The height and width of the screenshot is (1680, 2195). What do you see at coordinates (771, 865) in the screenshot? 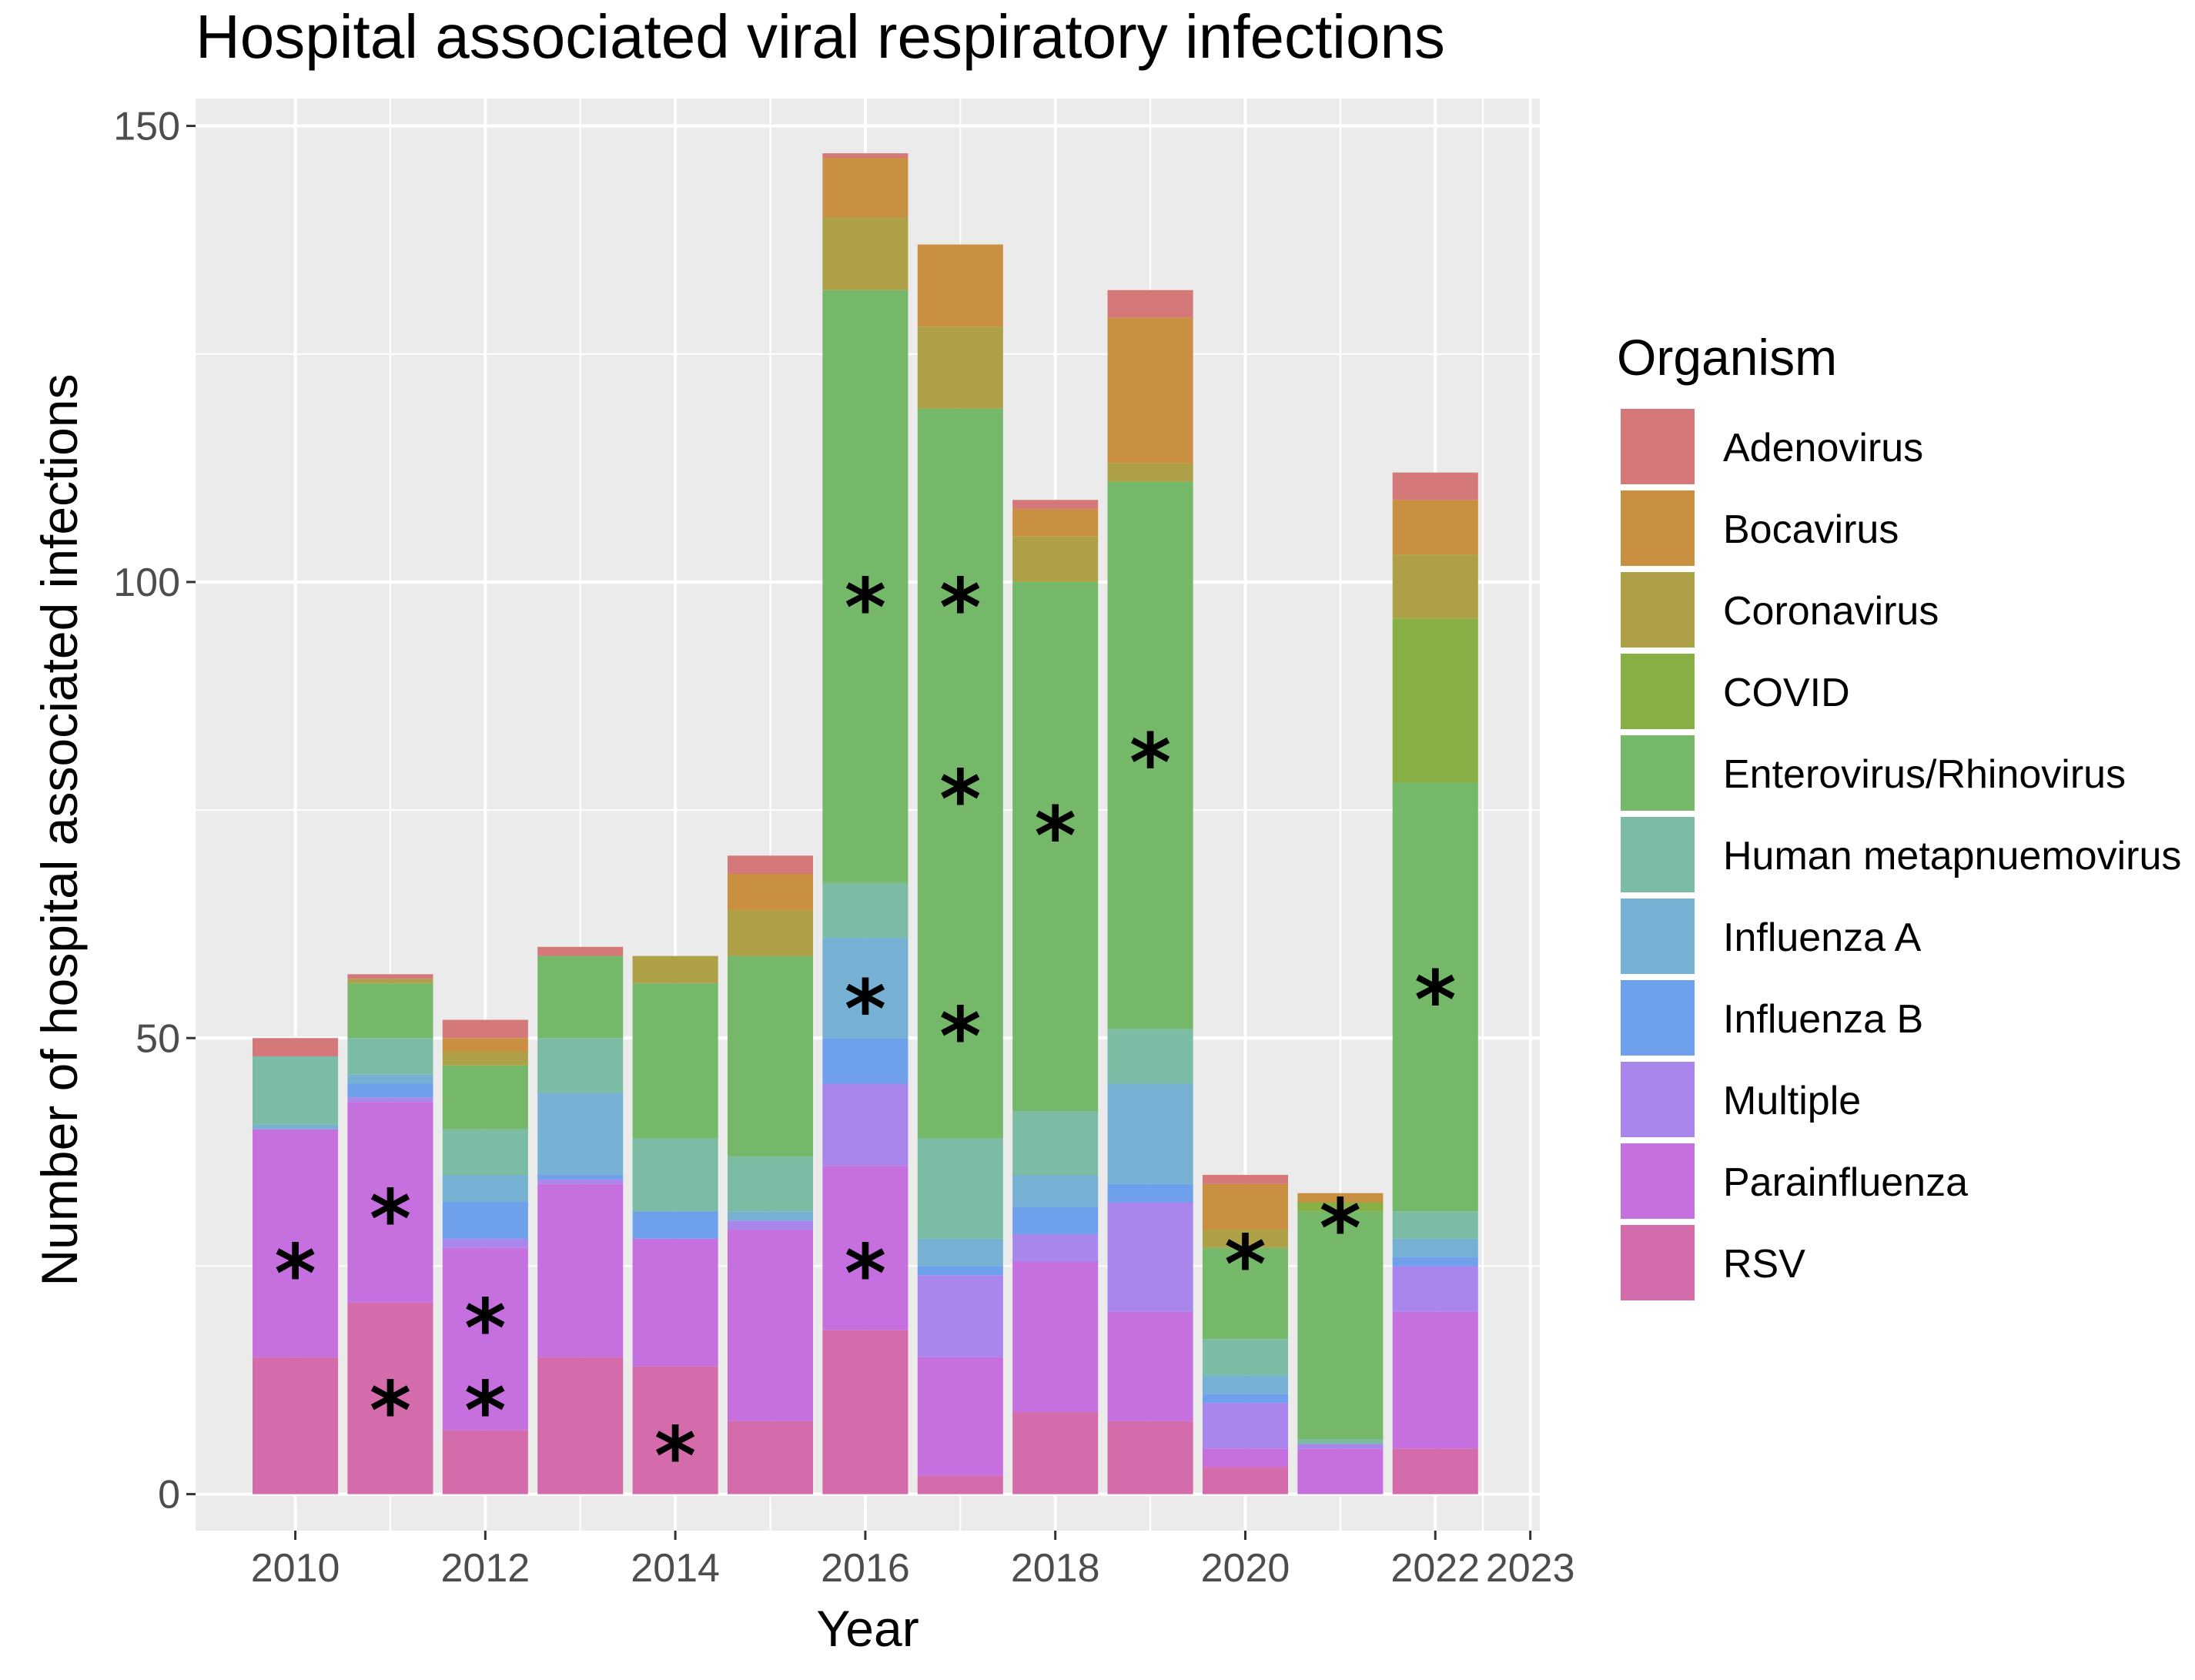
I see `bar-segment-2015-adenovirus` at bounding box center [771, 865].